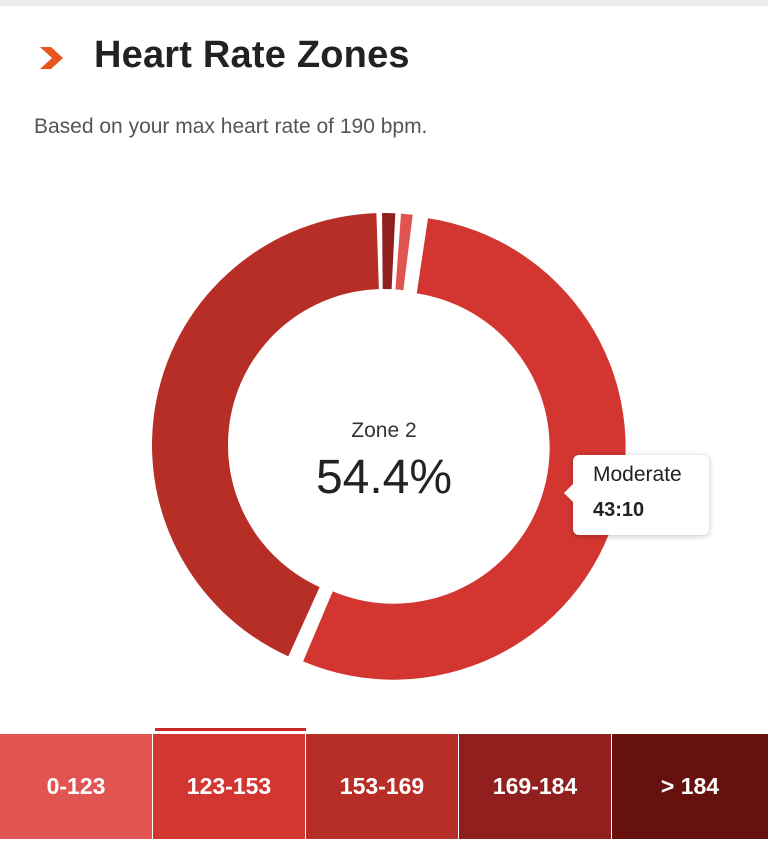 The height and width of the screenshot is (863, 768). Describe the element at coordinates (230, 729) in the screenshot. I see `selected-zone-indicator` at that location.